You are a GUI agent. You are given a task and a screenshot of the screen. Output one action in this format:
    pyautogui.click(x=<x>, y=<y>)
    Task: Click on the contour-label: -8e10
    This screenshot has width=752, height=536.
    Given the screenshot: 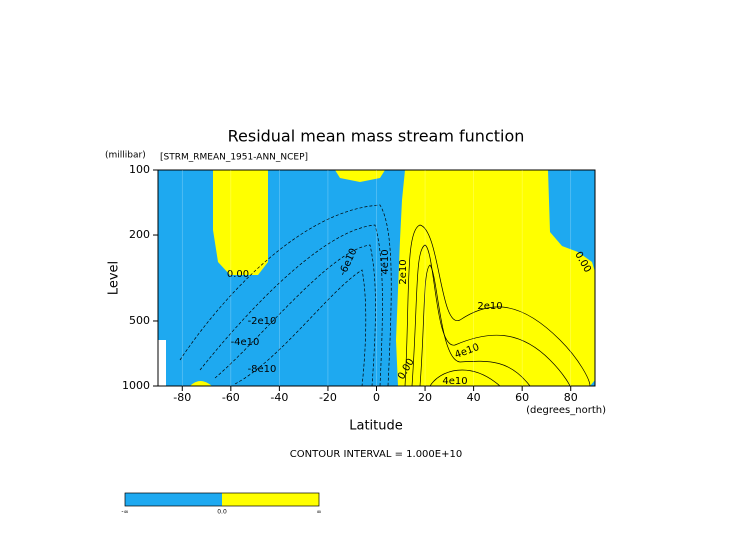 What is the action you would take?
    pyautogui.click(x=262, y=369)
    